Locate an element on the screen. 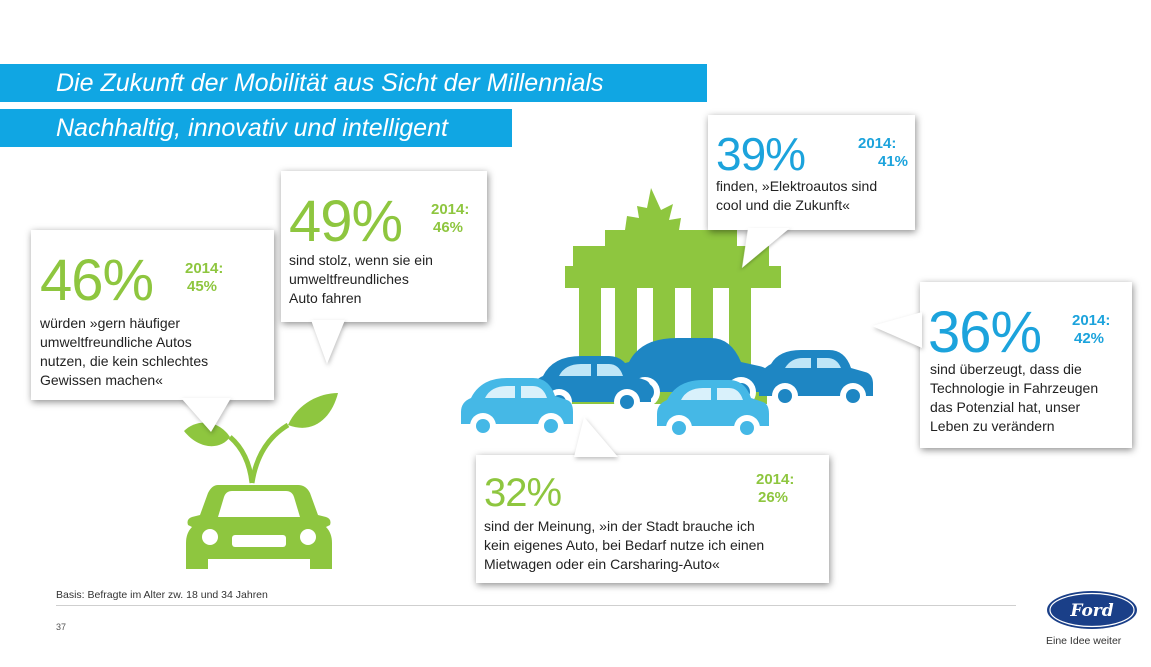 The image size is (1151, 667). stat-percent: 49% is located at coordinates (346, 221).